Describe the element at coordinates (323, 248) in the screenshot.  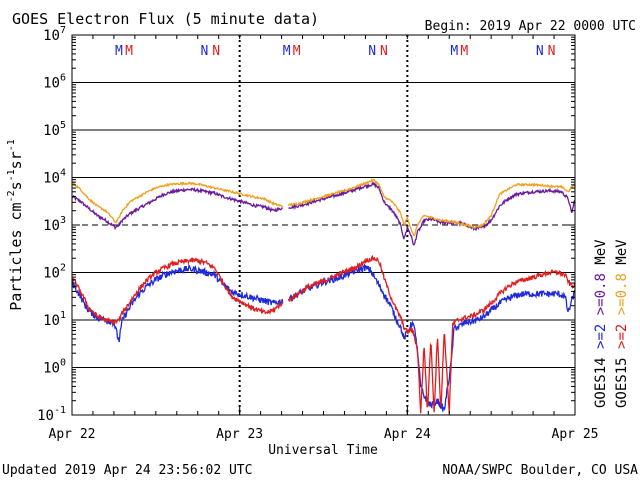
I see `threshold-lines` at that location.